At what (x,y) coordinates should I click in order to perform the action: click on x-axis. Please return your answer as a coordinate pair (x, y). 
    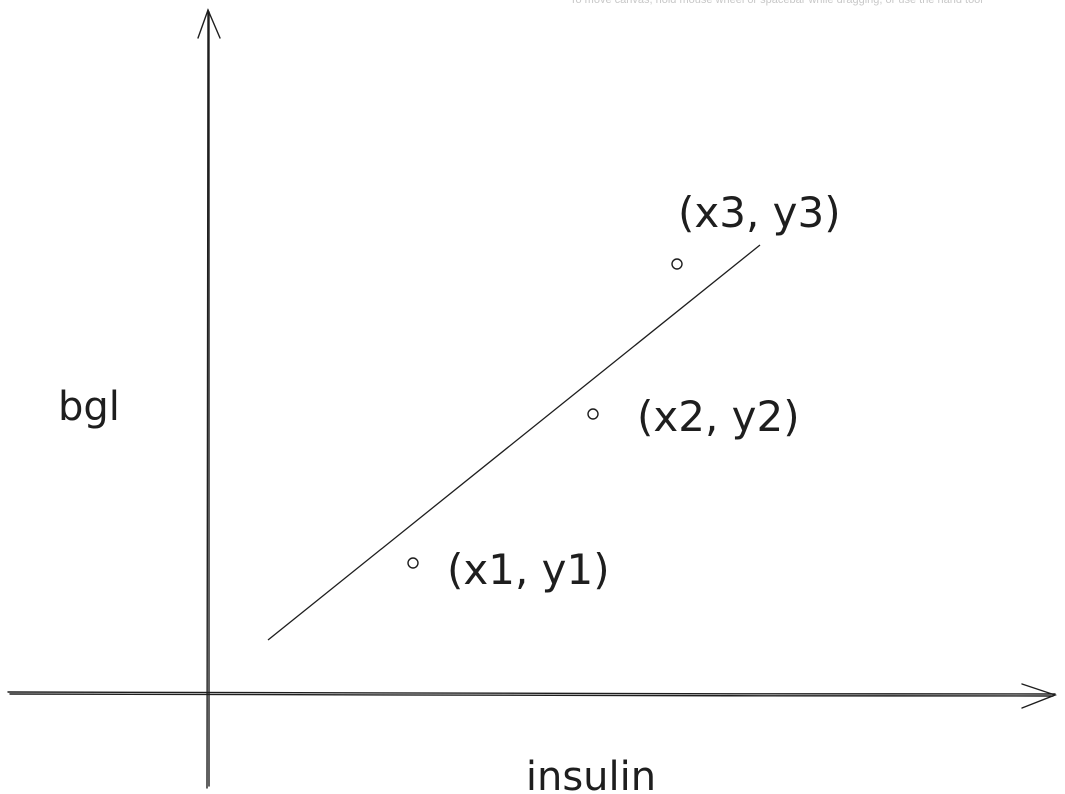
    Looking at the image, I should click on (532, 696).